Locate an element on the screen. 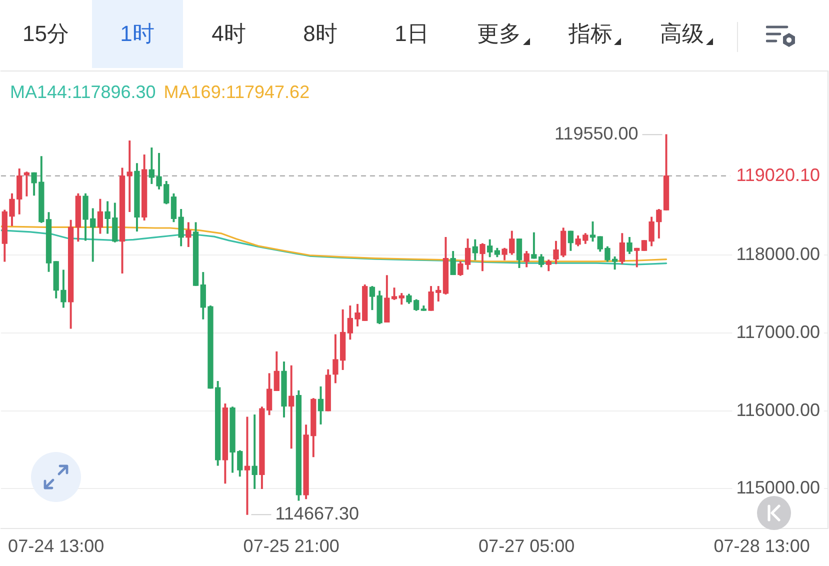 Image resolution: width=829 pixels, height=566 pixels. text: MA144:117896.30 is located at coordinates (83, 92).